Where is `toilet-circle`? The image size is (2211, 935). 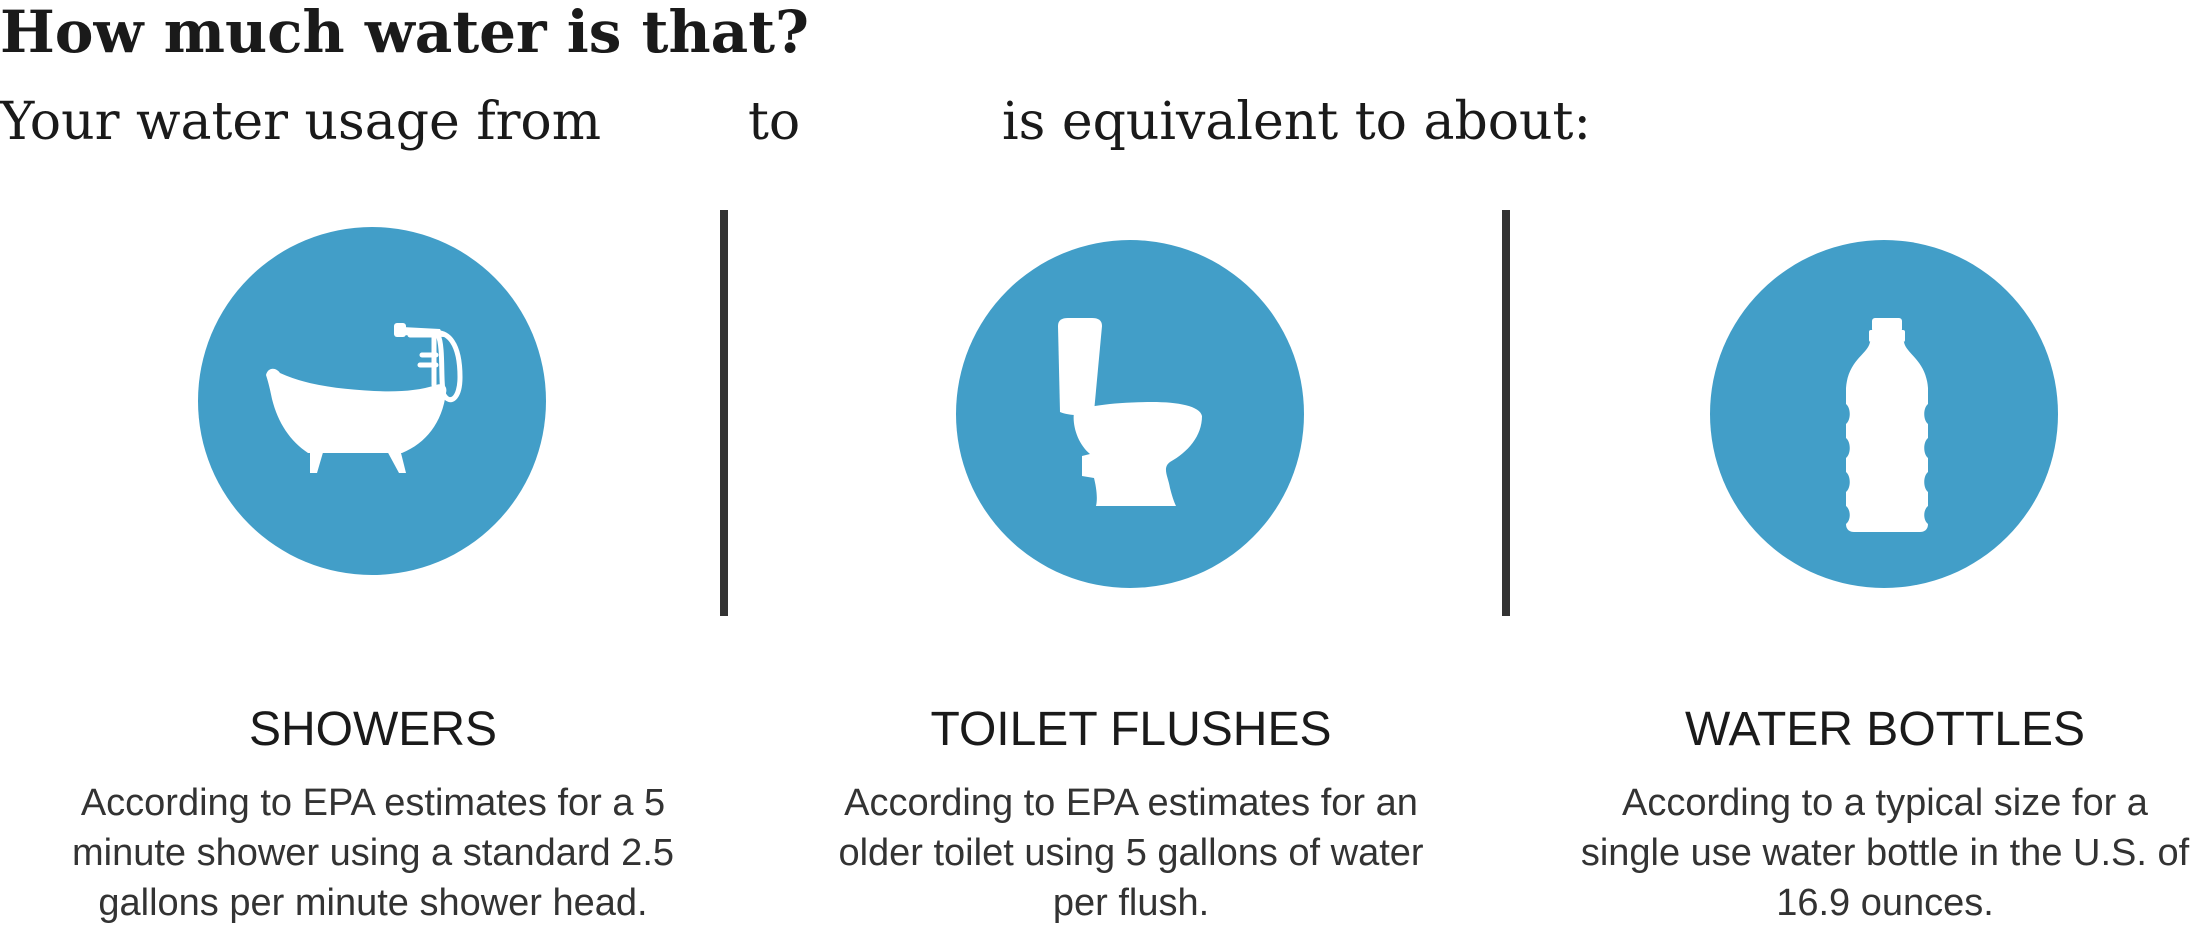
toilet-circle is located at coordinates (1130, 414).